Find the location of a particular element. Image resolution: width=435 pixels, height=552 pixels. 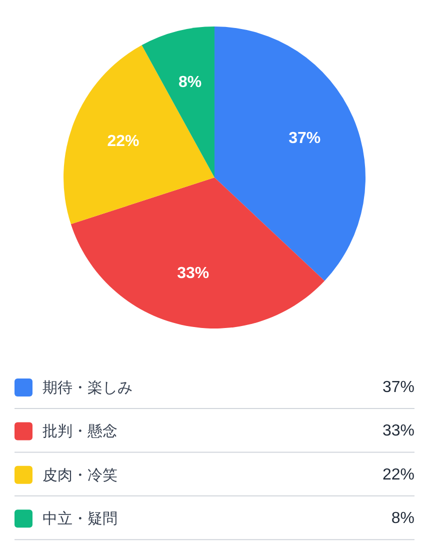

data-label: 37% is located at coordinates (304, 139).